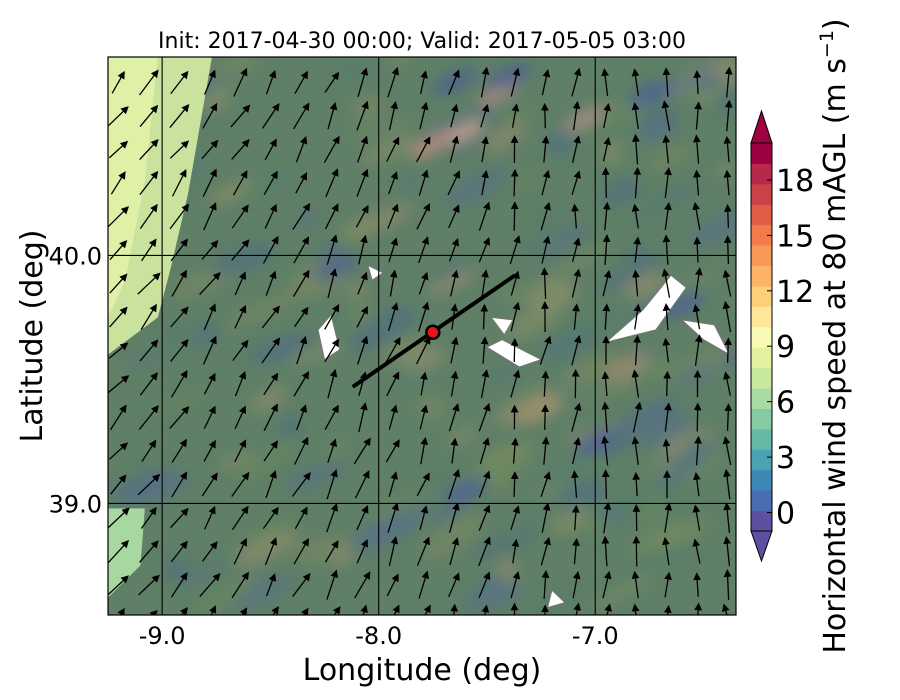  I want to click on x-tick-label: -7.0, so click(595, 636).